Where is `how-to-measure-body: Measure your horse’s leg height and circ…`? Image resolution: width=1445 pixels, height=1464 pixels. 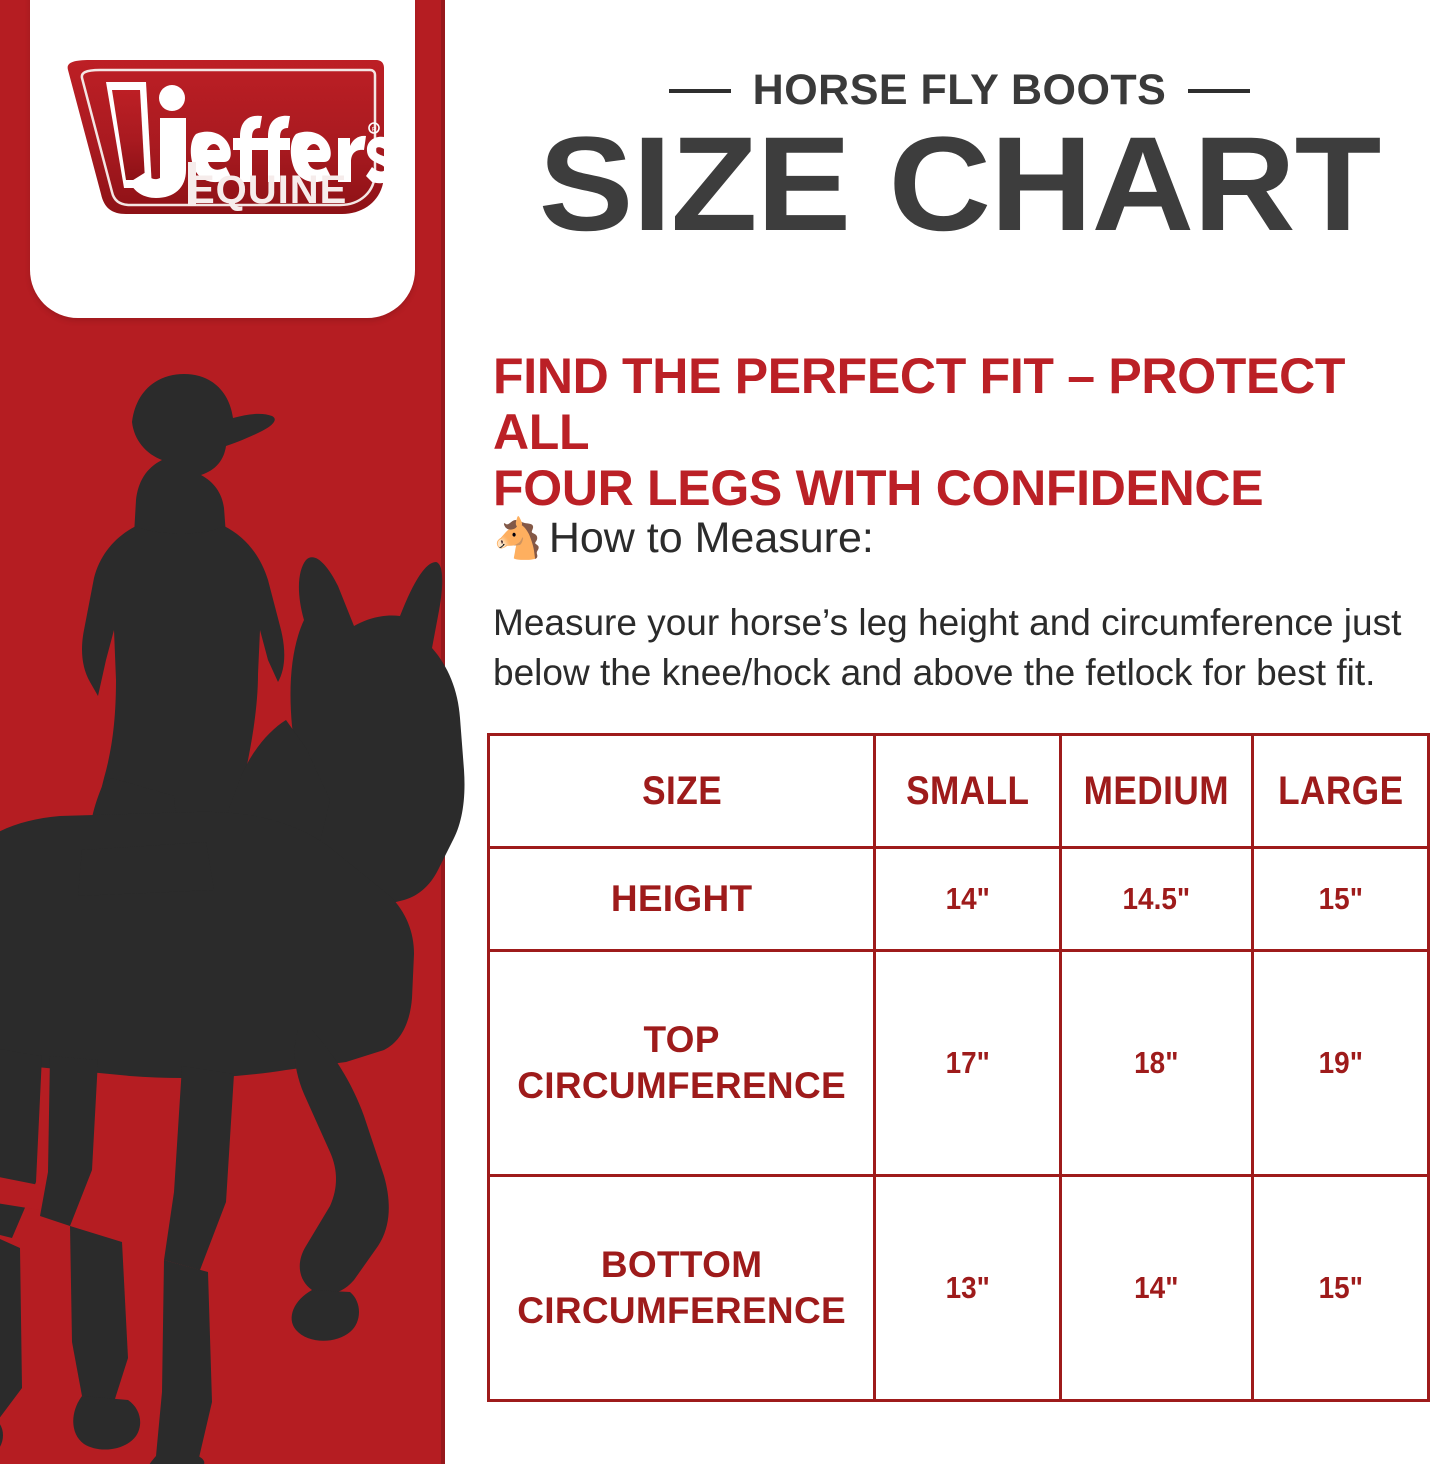
how-to-measure-body: Measure your horse’s leg height and circ… is located at coordinates (969, 648).